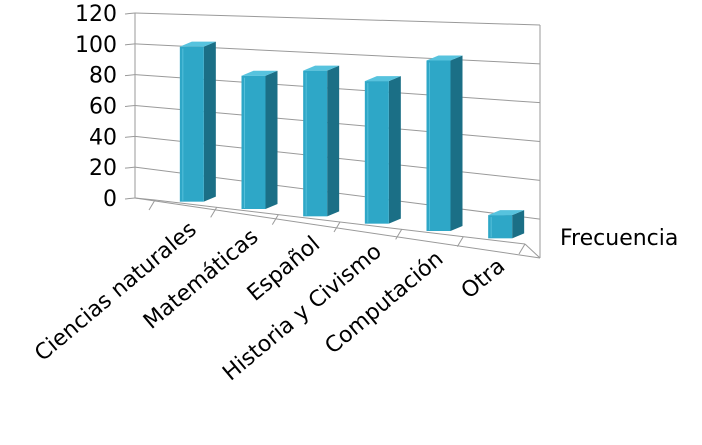 The image size is (702, 445). I want to click on floor-right-edge, so click(532, 251).